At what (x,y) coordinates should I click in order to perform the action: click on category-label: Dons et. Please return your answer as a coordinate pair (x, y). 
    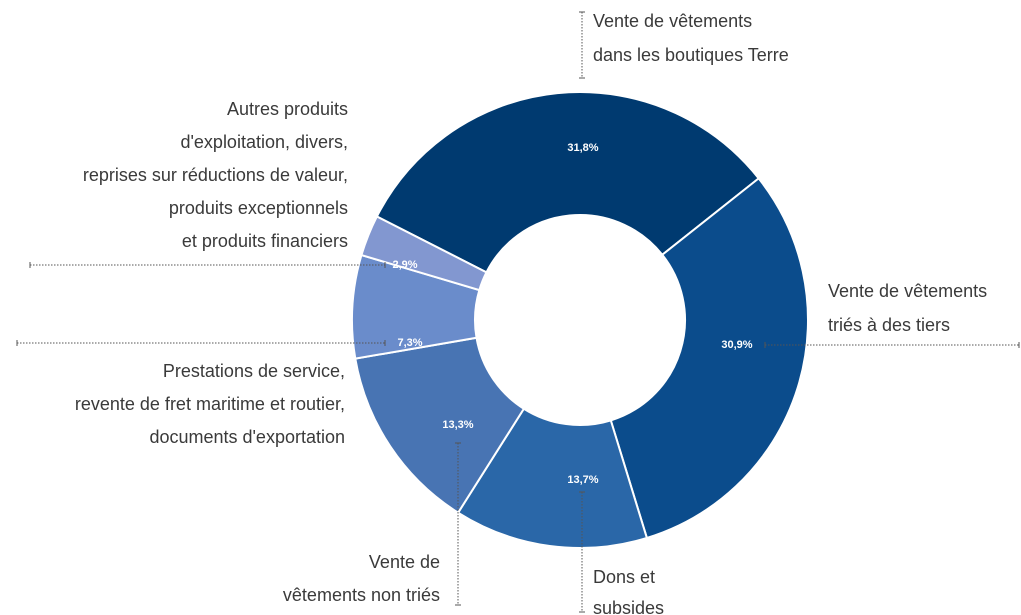
    Looking at the image, I should click on (624, 577).